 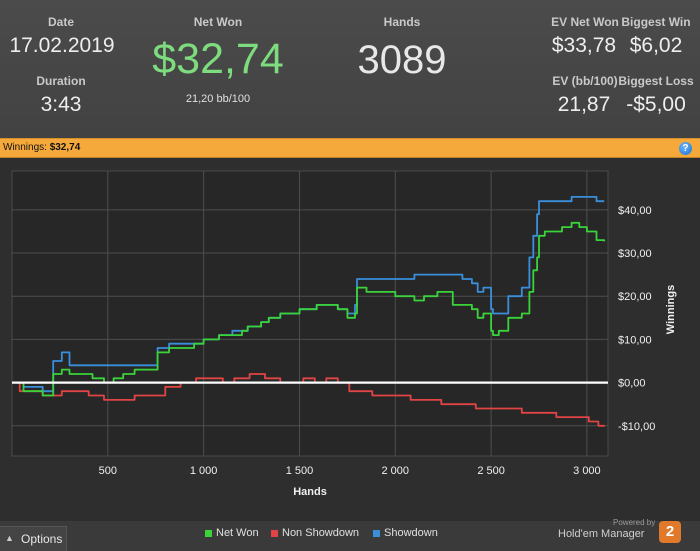 I want to click on x-tick-label: 1 500, so click(x=300, y=471).